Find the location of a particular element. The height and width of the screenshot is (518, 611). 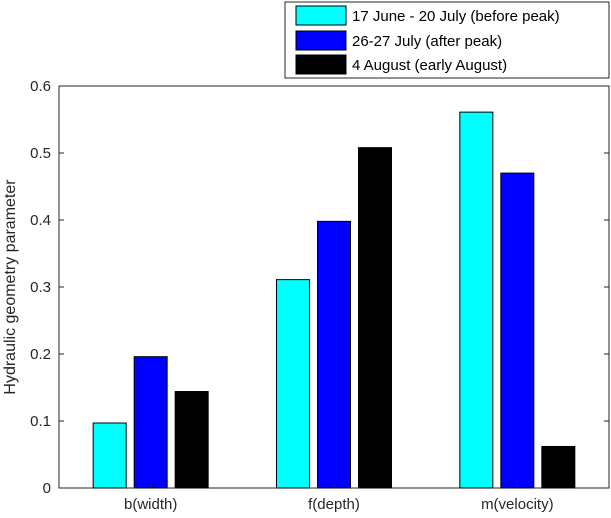

bar-series-1-fdepth is located at coordinates (334, 354).